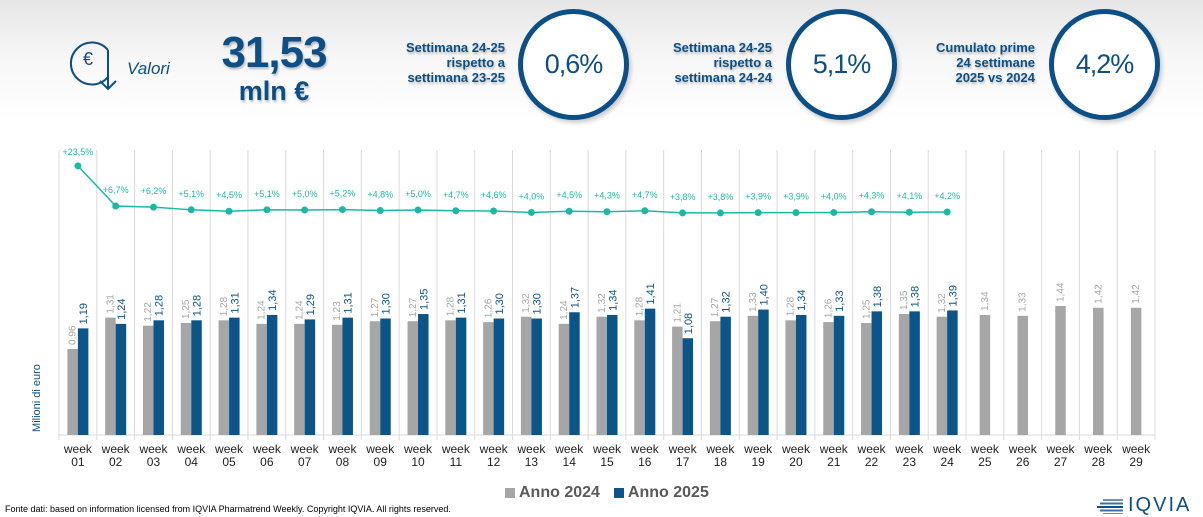 This screenshot has height=517, width=1203. Describe the element at coordinates (424, 299) in the screenshot. I see `bar-label-2025: 1,35` at that location.